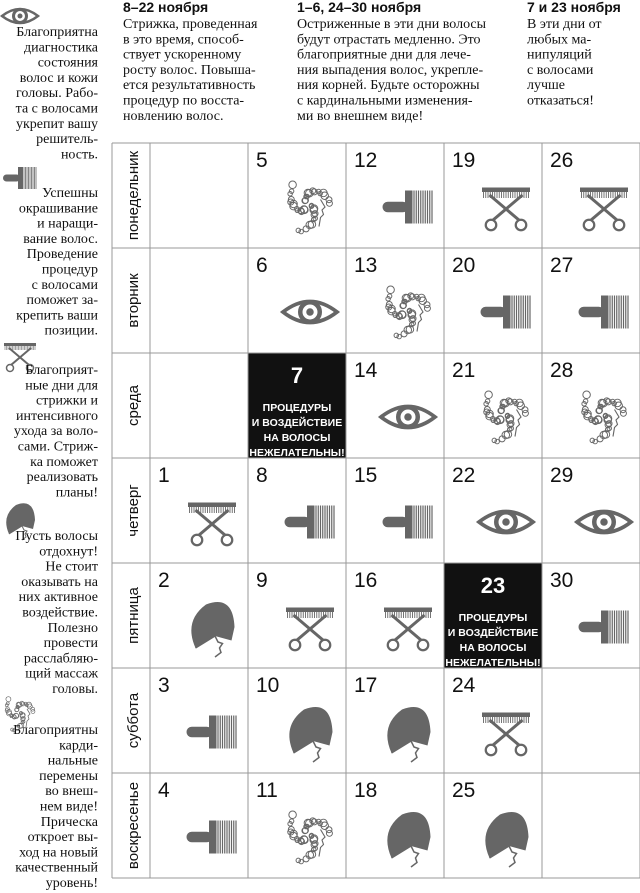 The image size is (640, 893). I want to click on day-number: 29, so click(561, 475).